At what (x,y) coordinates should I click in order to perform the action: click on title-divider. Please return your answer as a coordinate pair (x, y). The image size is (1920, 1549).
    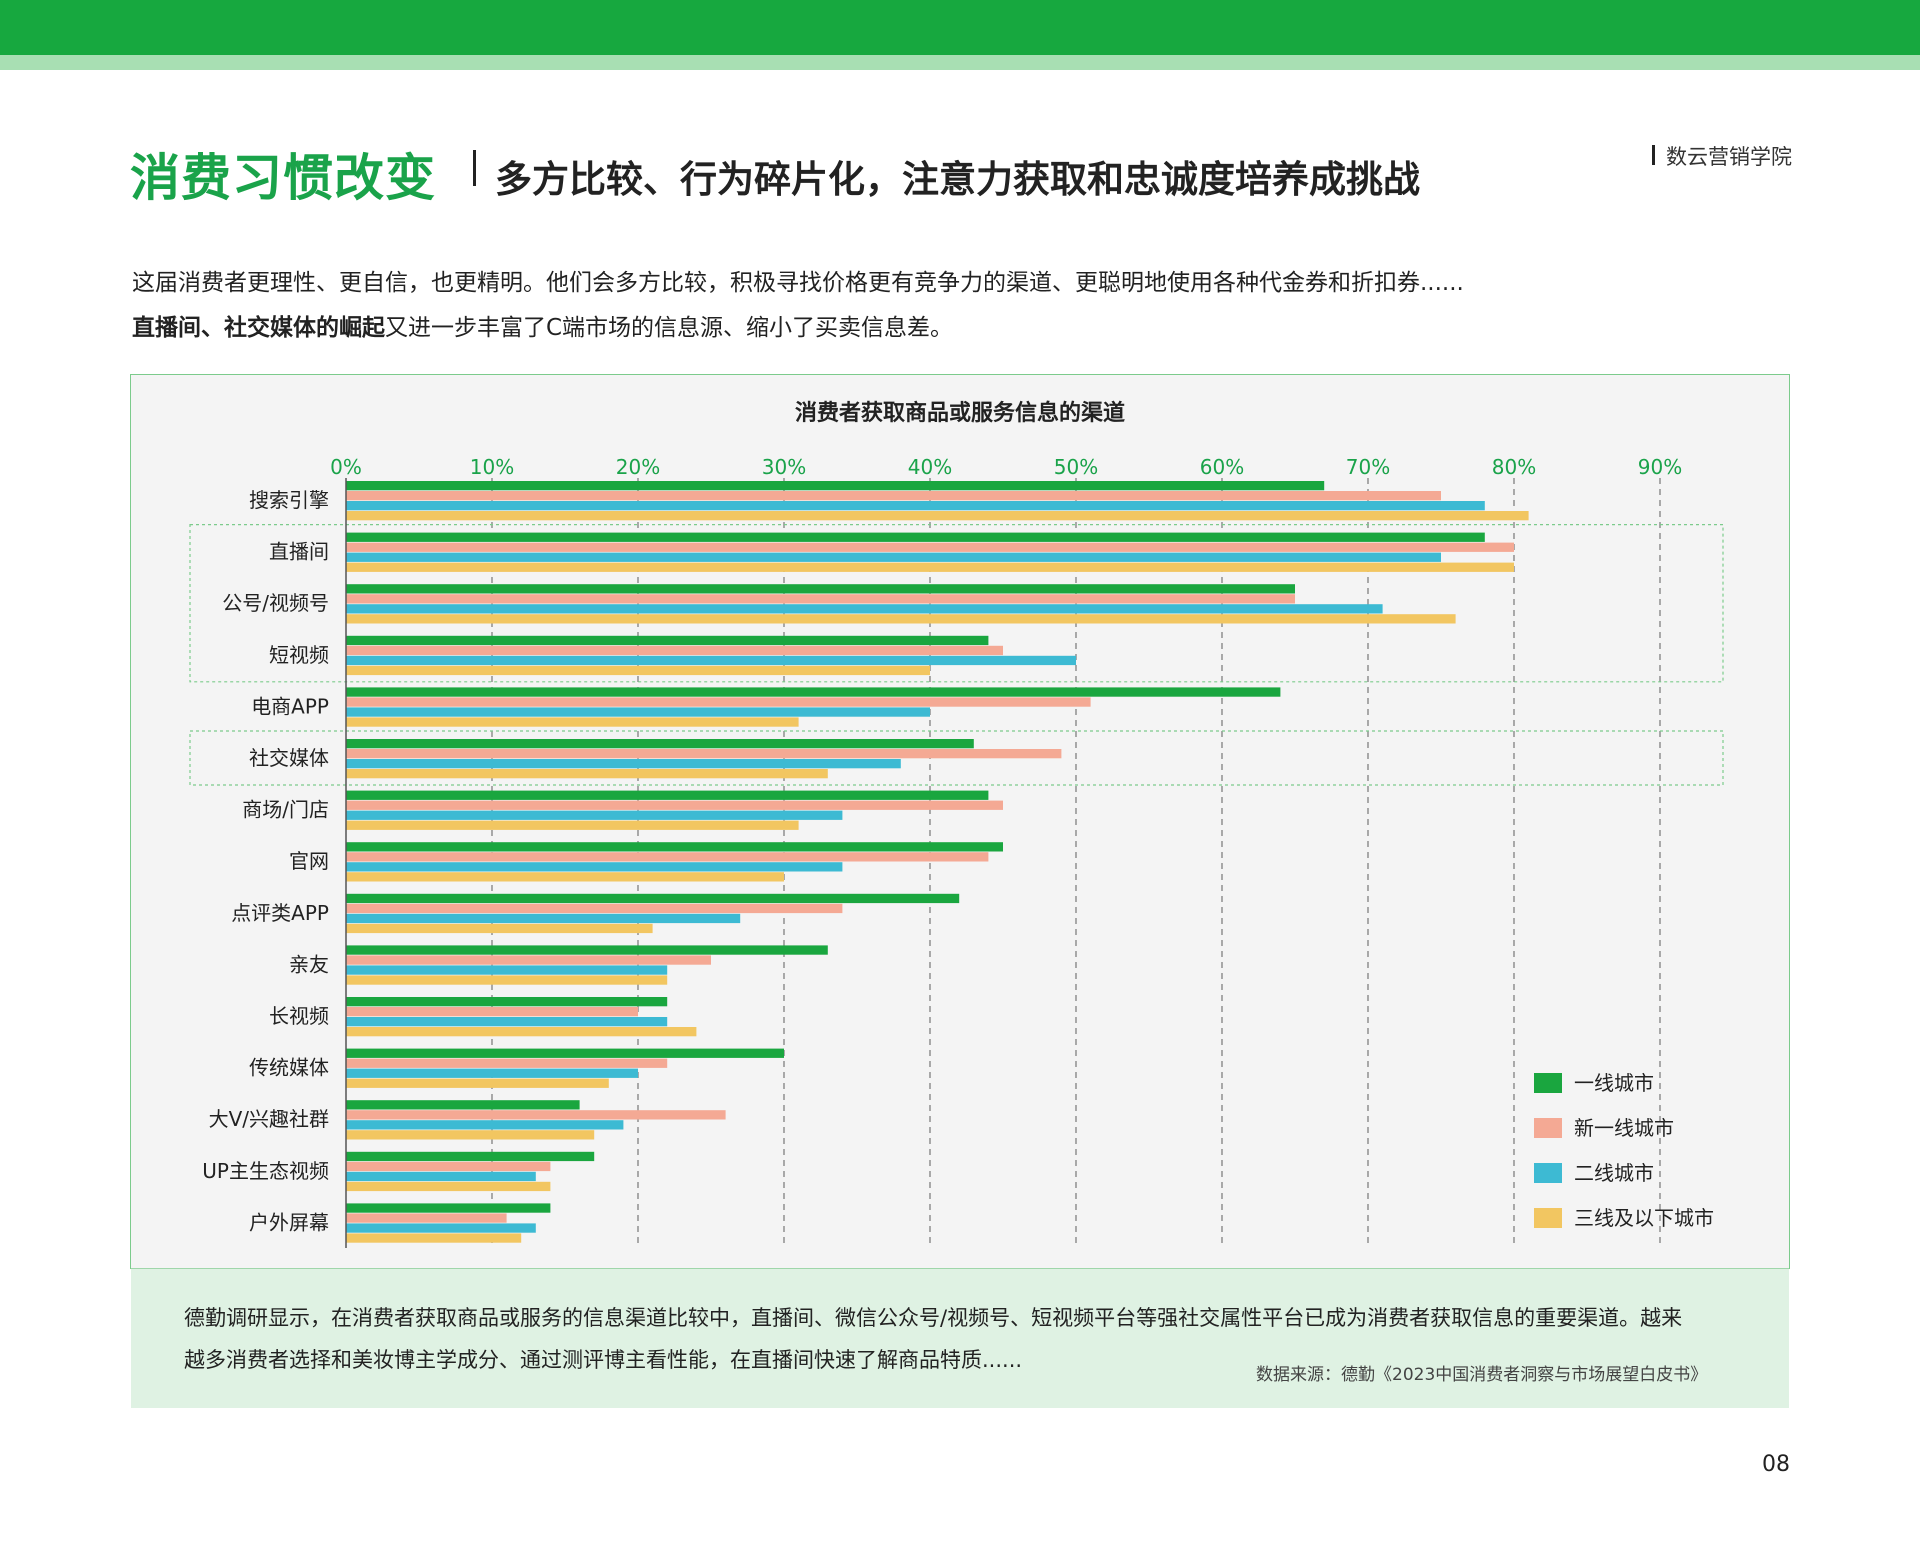
    Looking at the image, I should click on (474, 168).